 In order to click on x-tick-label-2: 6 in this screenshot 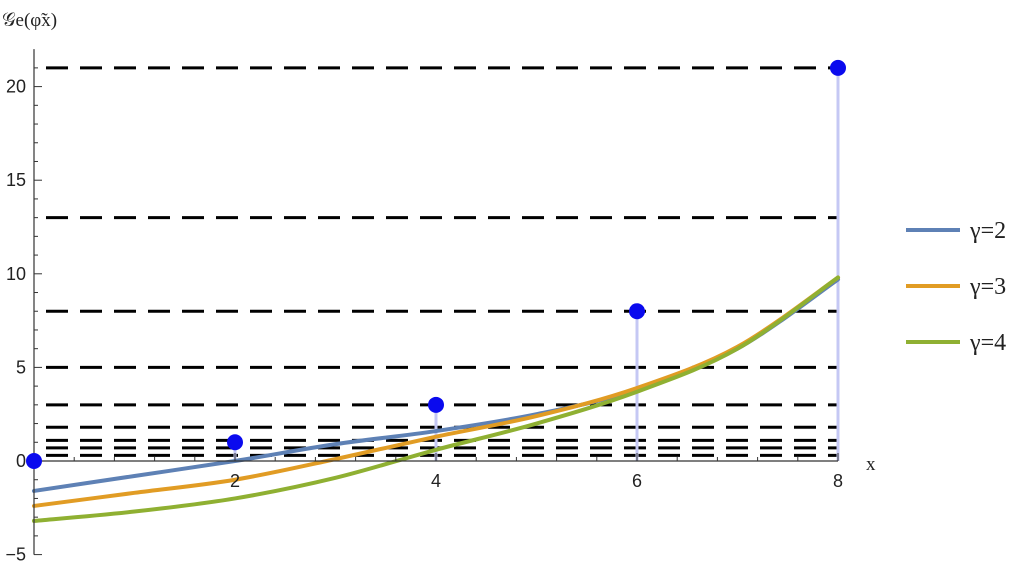, I will do `click(637, 481)`.